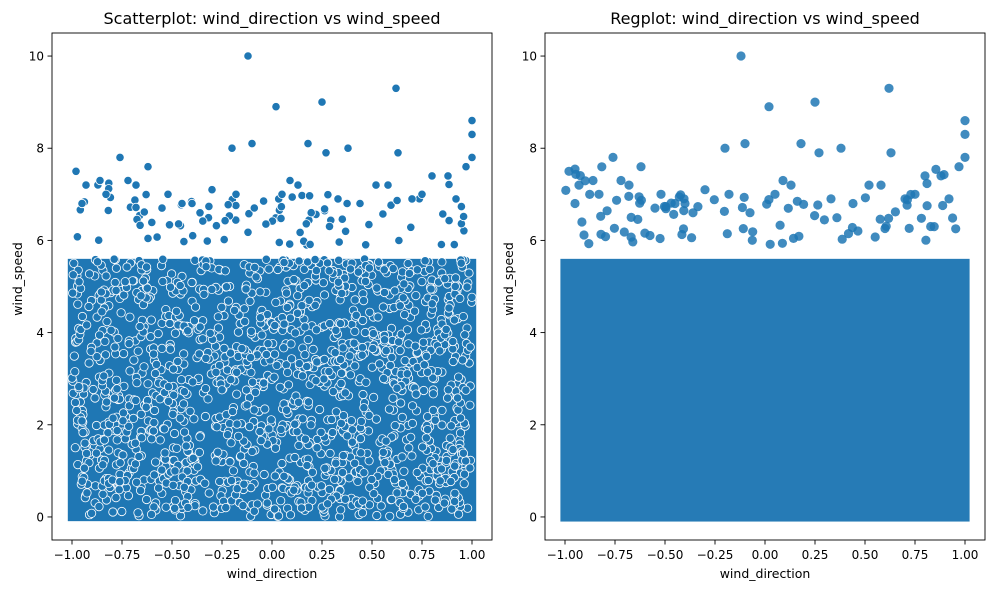 Image resolution: width=989 pixels, height=594 pixels. What do you see at coordinates (422, 555) in the screenshot?
I see `x-tick-label: 0.75` at bounding box center [422, 555].